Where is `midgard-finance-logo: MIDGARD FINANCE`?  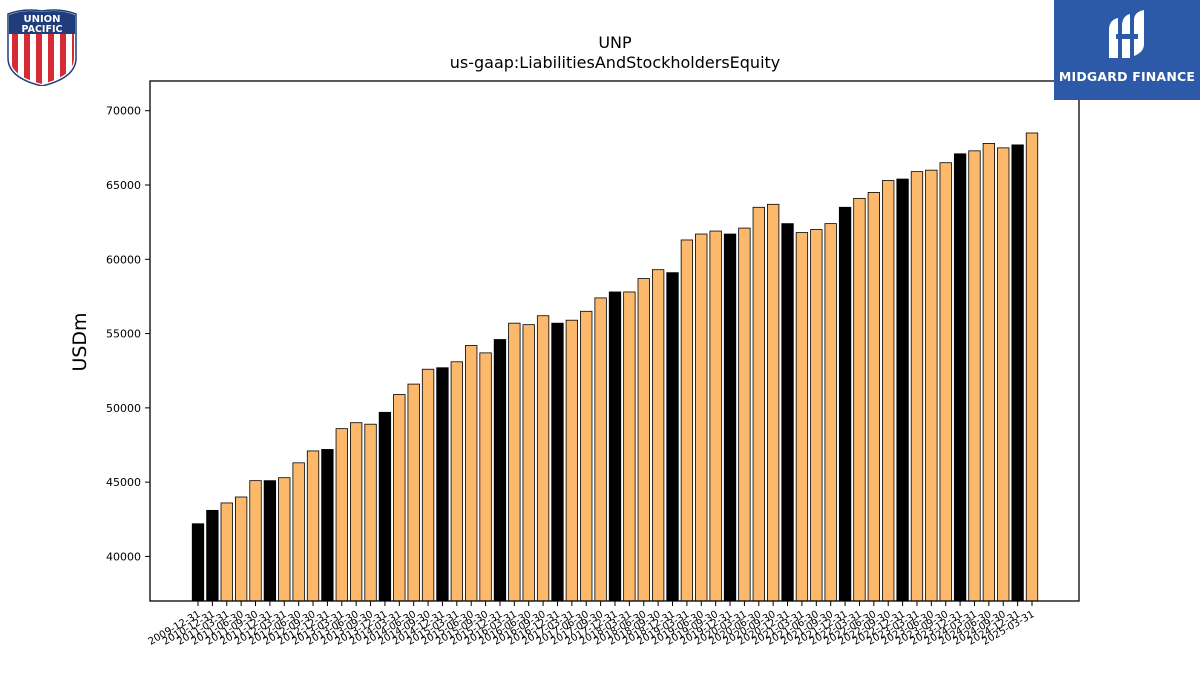
midgard-finance-logo: MIDGARD FINANCE is located at coordinates (1127, 50).